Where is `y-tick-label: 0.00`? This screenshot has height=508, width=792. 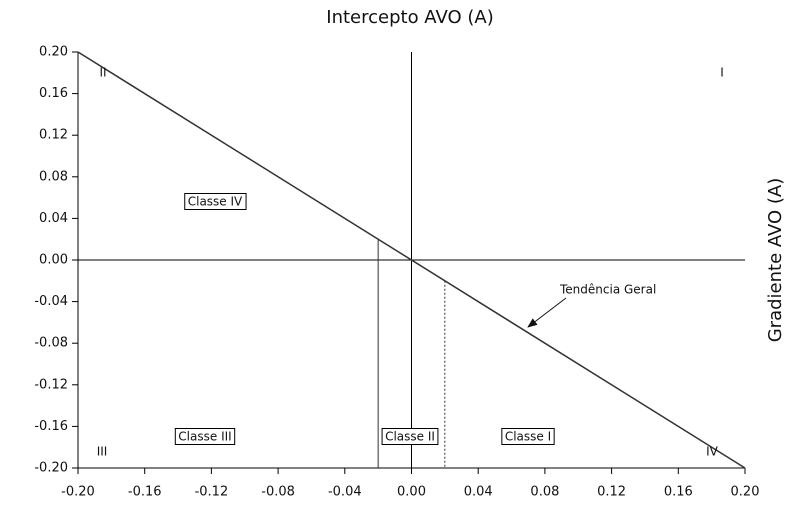
y-tick-label: 0.00 is located at coordinates (53, 260).